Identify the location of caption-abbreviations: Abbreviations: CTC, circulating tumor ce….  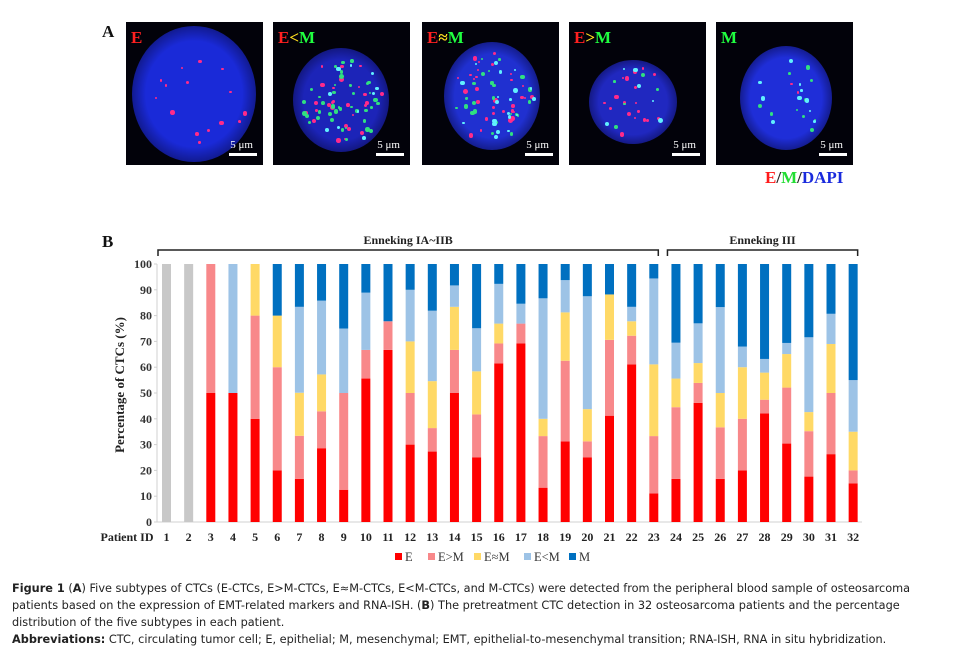
(449, 639).